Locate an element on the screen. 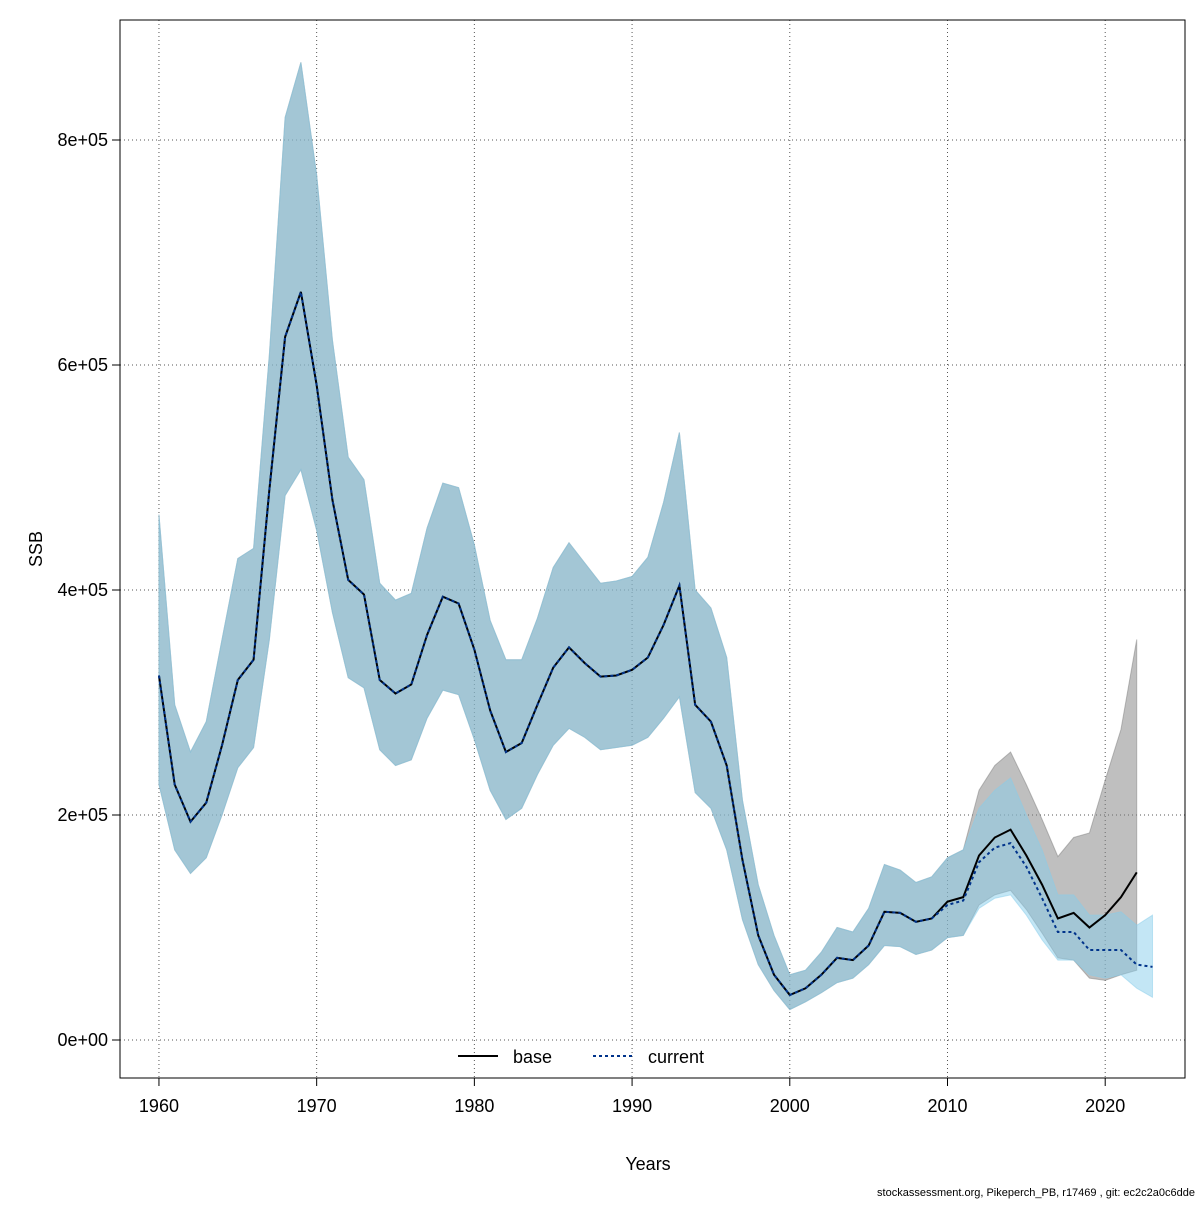 This screenshot has height=1205, width=1200. y-tick-label: 2e+05 is located at coordinates (82, 815).